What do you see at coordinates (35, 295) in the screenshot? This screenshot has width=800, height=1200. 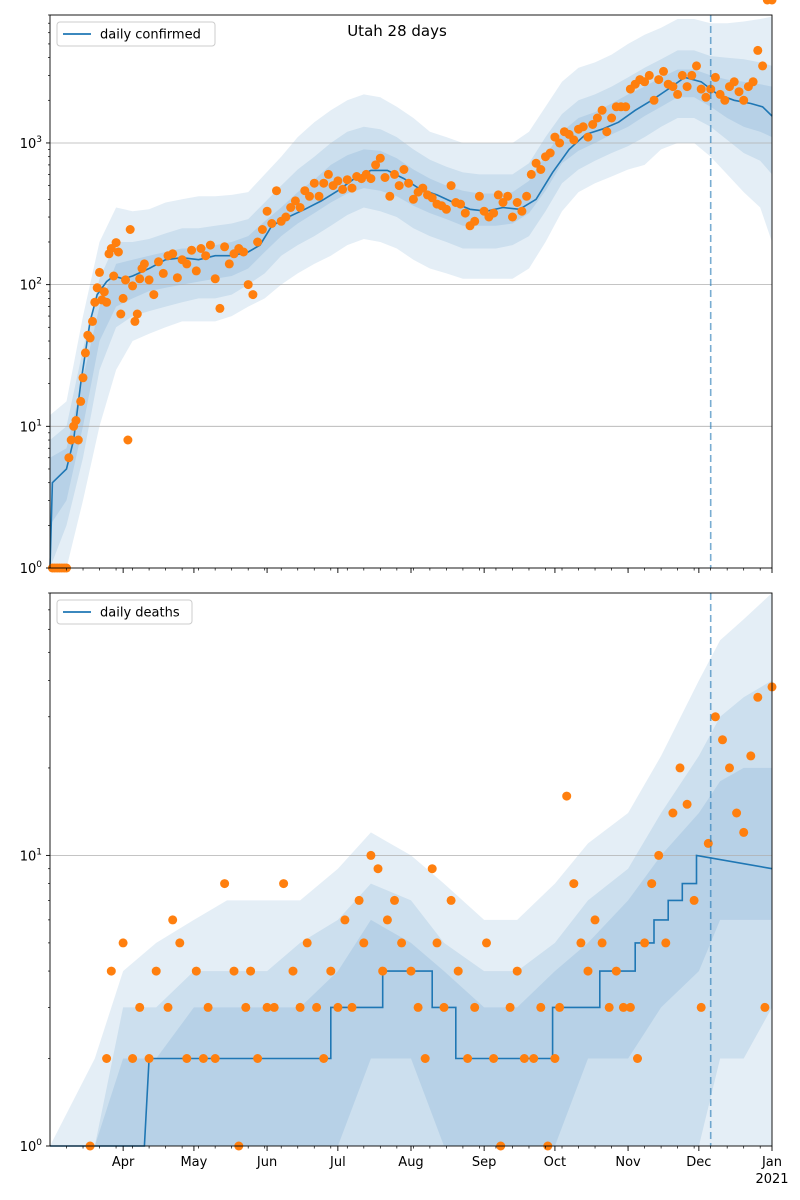 I see `y-axis: 100 101 102 103` at bounding box center [35, 295].